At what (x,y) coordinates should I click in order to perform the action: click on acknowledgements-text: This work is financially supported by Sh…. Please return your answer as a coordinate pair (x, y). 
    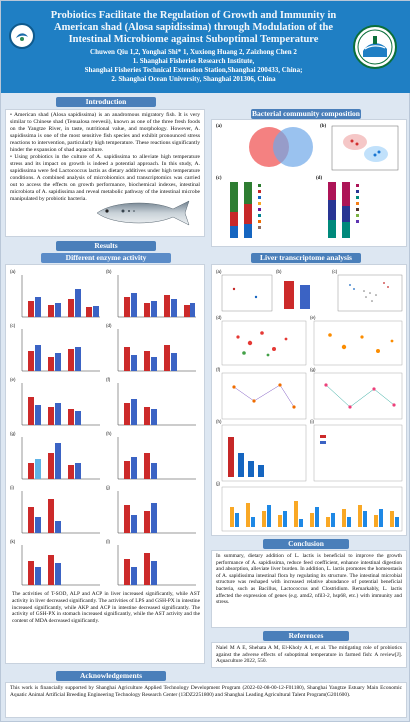
    Looking at the image, I should click on (206, 691).